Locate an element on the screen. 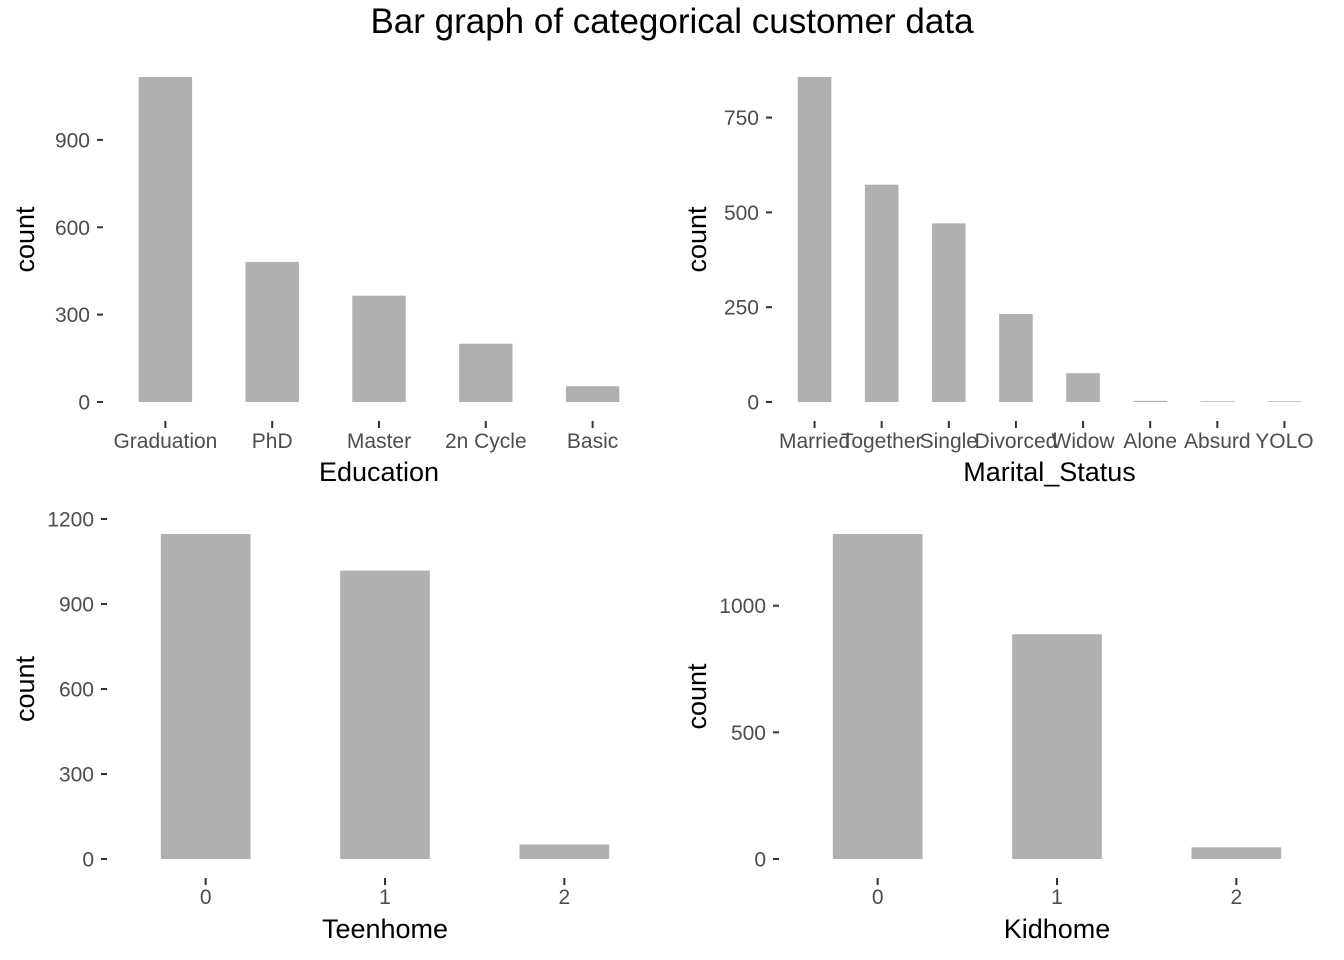 This screenshot has height=960, width=1344. panel-2-x-tick-label-7: YOLO is located at coordinates (1284, 441).